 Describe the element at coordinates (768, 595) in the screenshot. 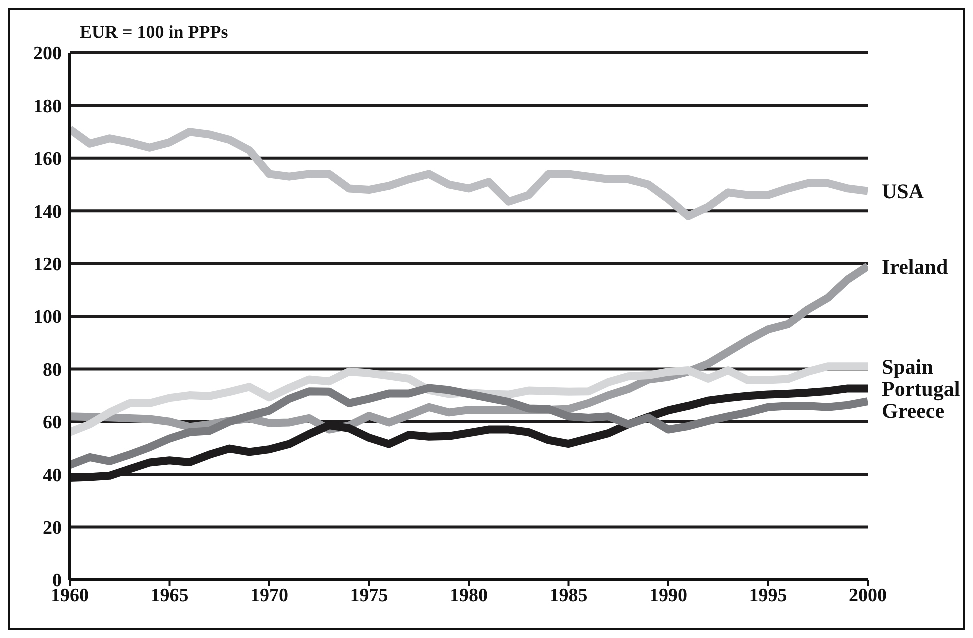

I see `x-tick-label: 1995` at that location.